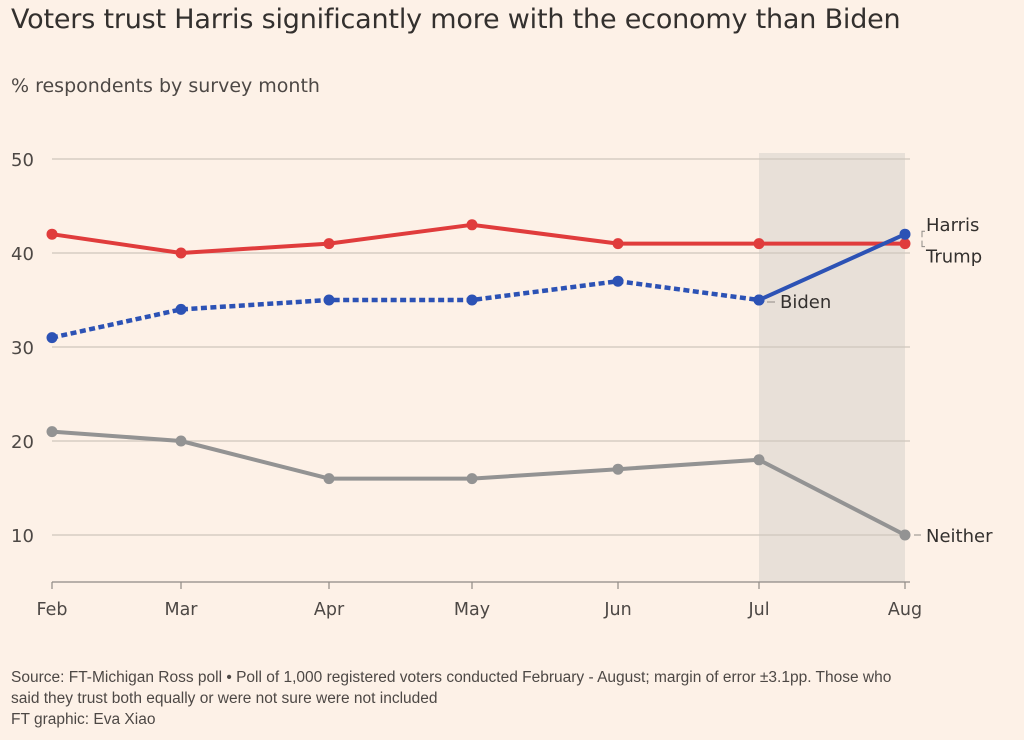 Image resolution: width=1024 pixels, height=740 pixels. I want to click on y-tick-label: 30, so click(22, 348).